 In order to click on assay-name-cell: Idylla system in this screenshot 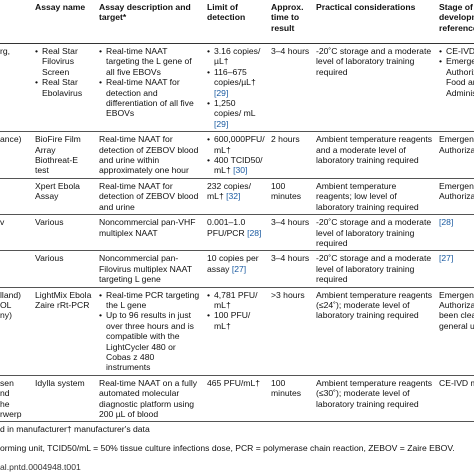, I will do `click(64, 399)`.